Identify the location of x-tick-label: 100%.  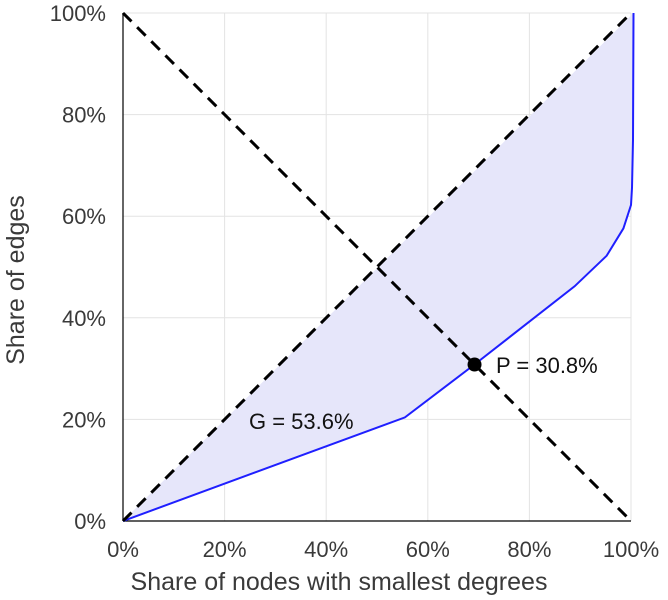
(631, 549).